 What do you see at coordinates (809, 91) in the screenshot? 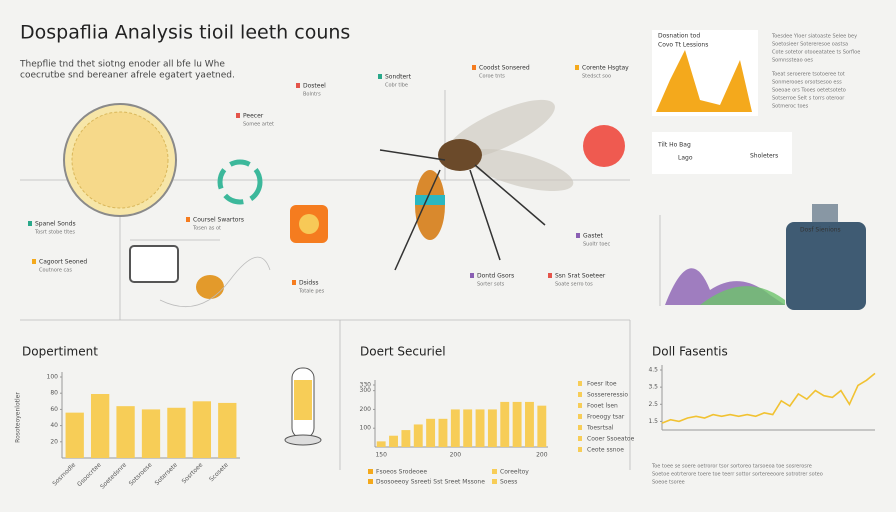
I see `note: Soeoae ors Tooes oetetsoteto` at bounding box center [809, 91].